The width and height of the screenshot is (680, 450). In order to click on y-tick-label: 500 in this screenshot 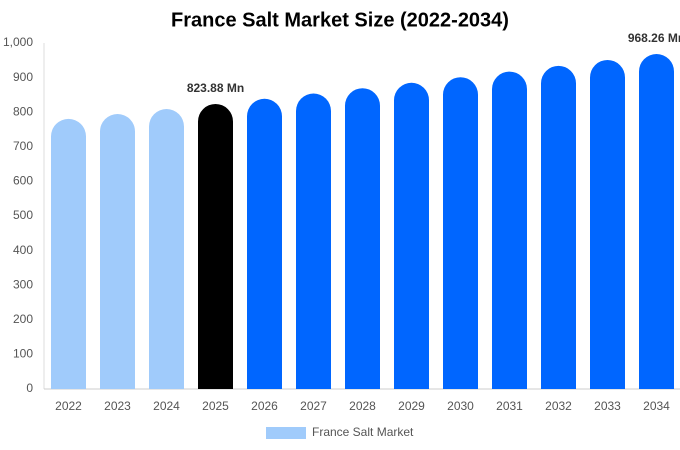, I will do `click(23, 215)`.